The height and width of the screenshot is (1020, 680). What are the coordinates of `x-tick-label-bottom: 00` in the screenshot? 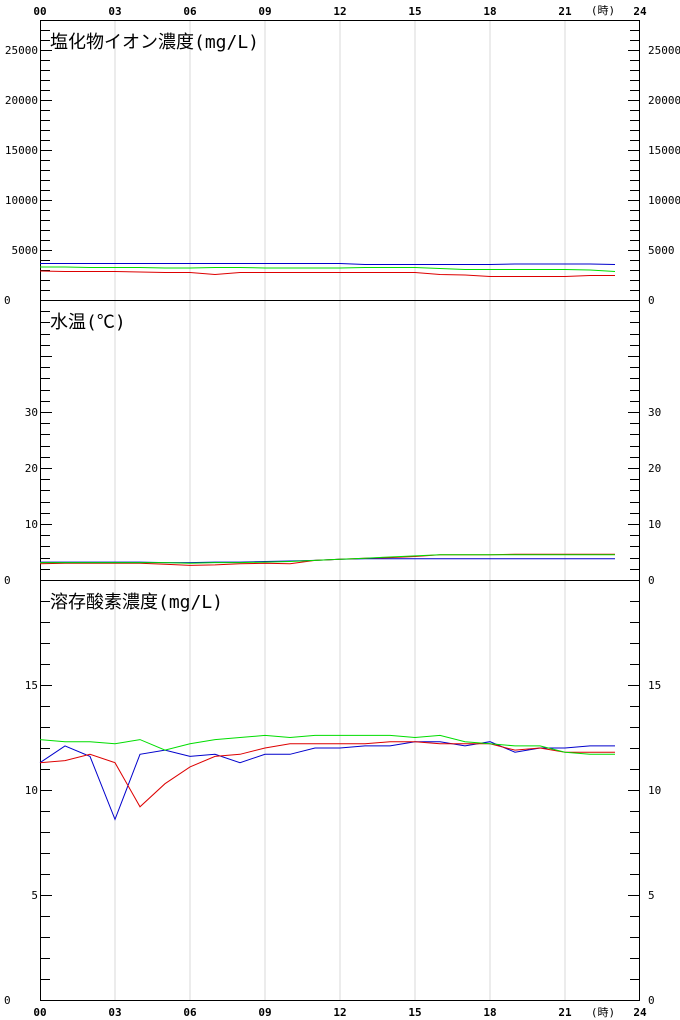 It's located at (39, 1012).